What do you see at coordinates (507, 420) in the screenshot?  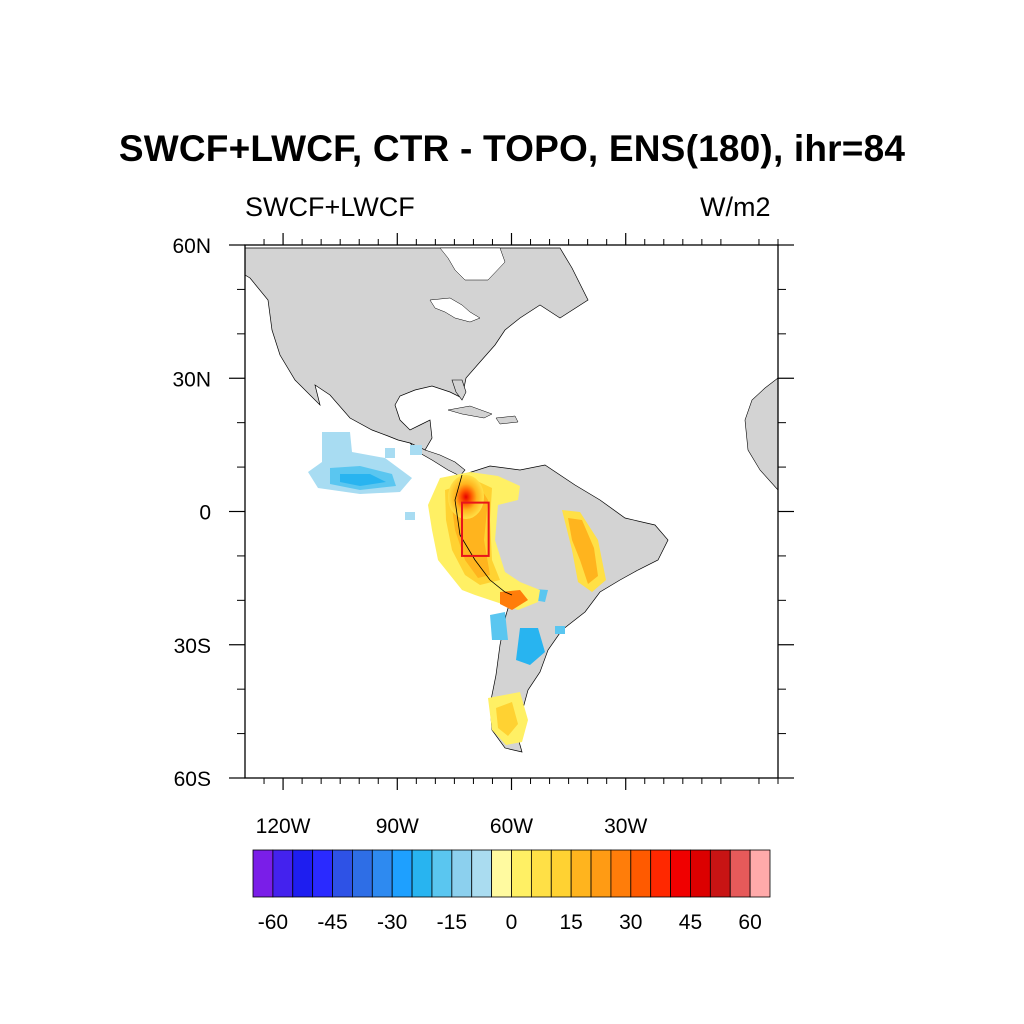 I see `hispaniola` at bounding box center [507, 420].